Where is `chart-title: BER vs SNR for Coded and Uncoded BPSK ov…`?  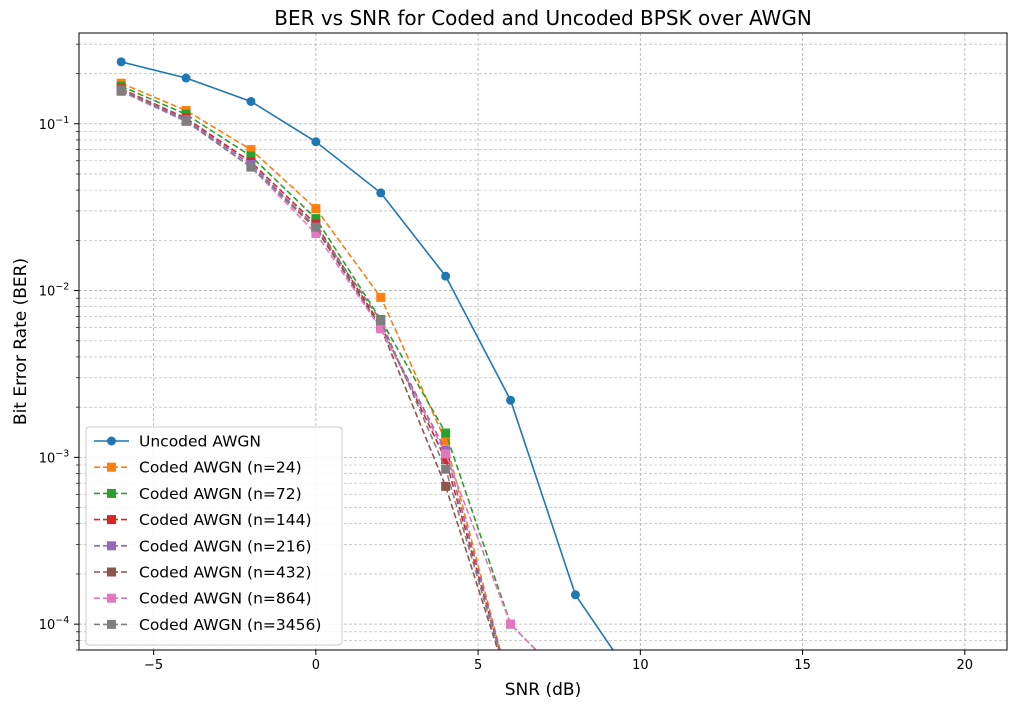
chart-title: BER vs SNR for Coded and Uncoded BPSK ov… is located at coordinates (543, 18).